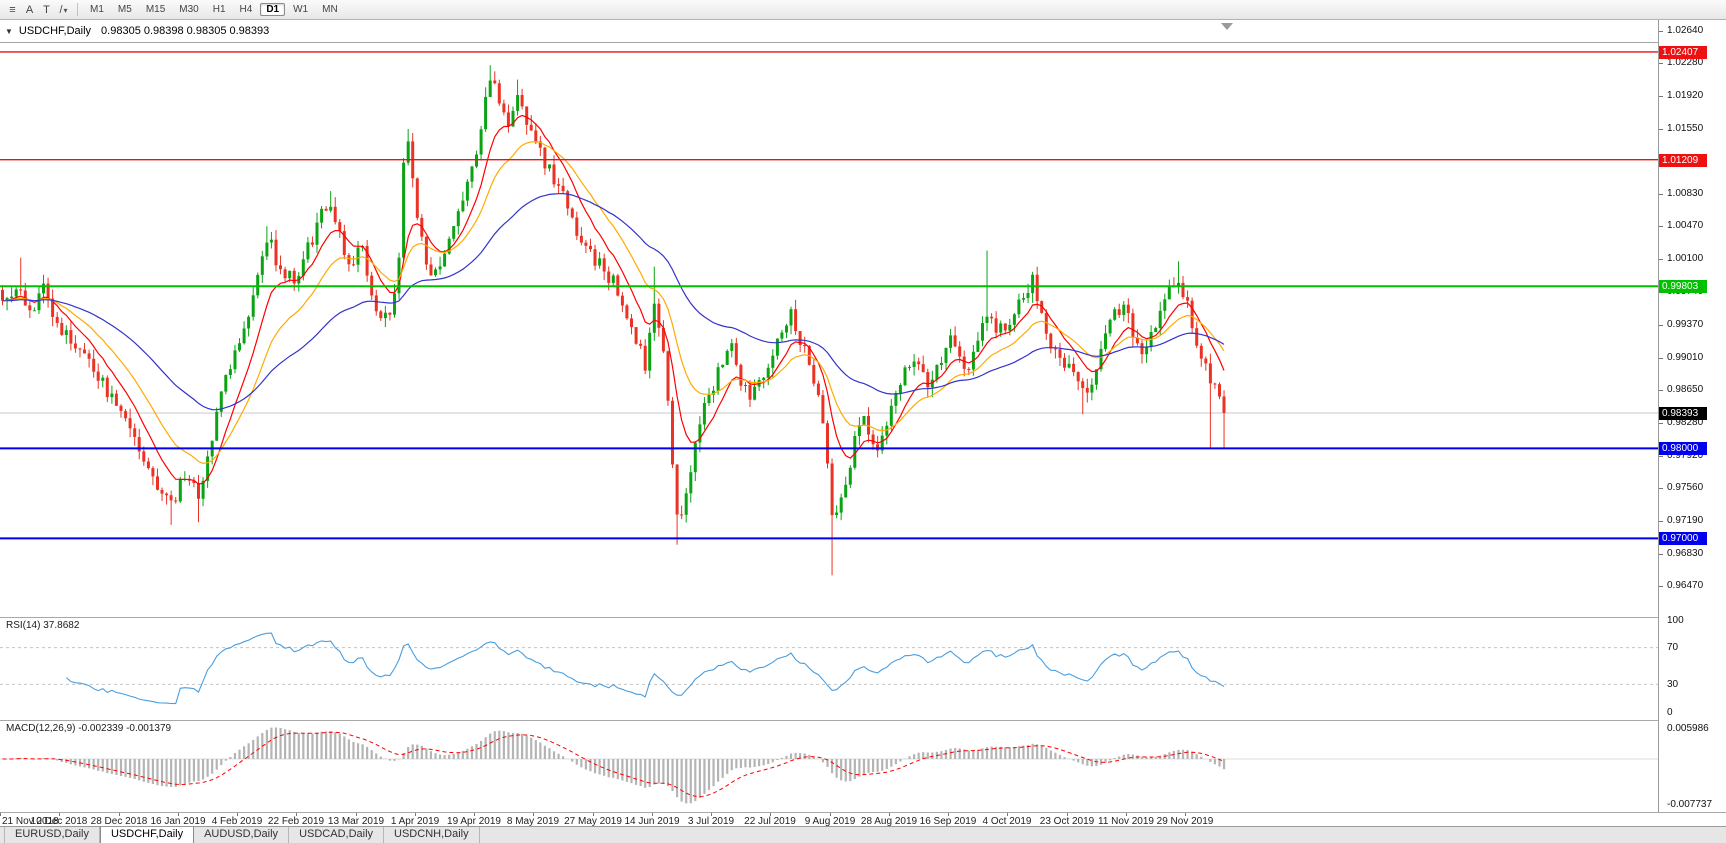 The height and width of the screenshot is (843, 1726). What do you see at coordinates (1673, 684) in the screenshot?
I see `rsi-level-label: 30` at bounding box center [1673, 684].